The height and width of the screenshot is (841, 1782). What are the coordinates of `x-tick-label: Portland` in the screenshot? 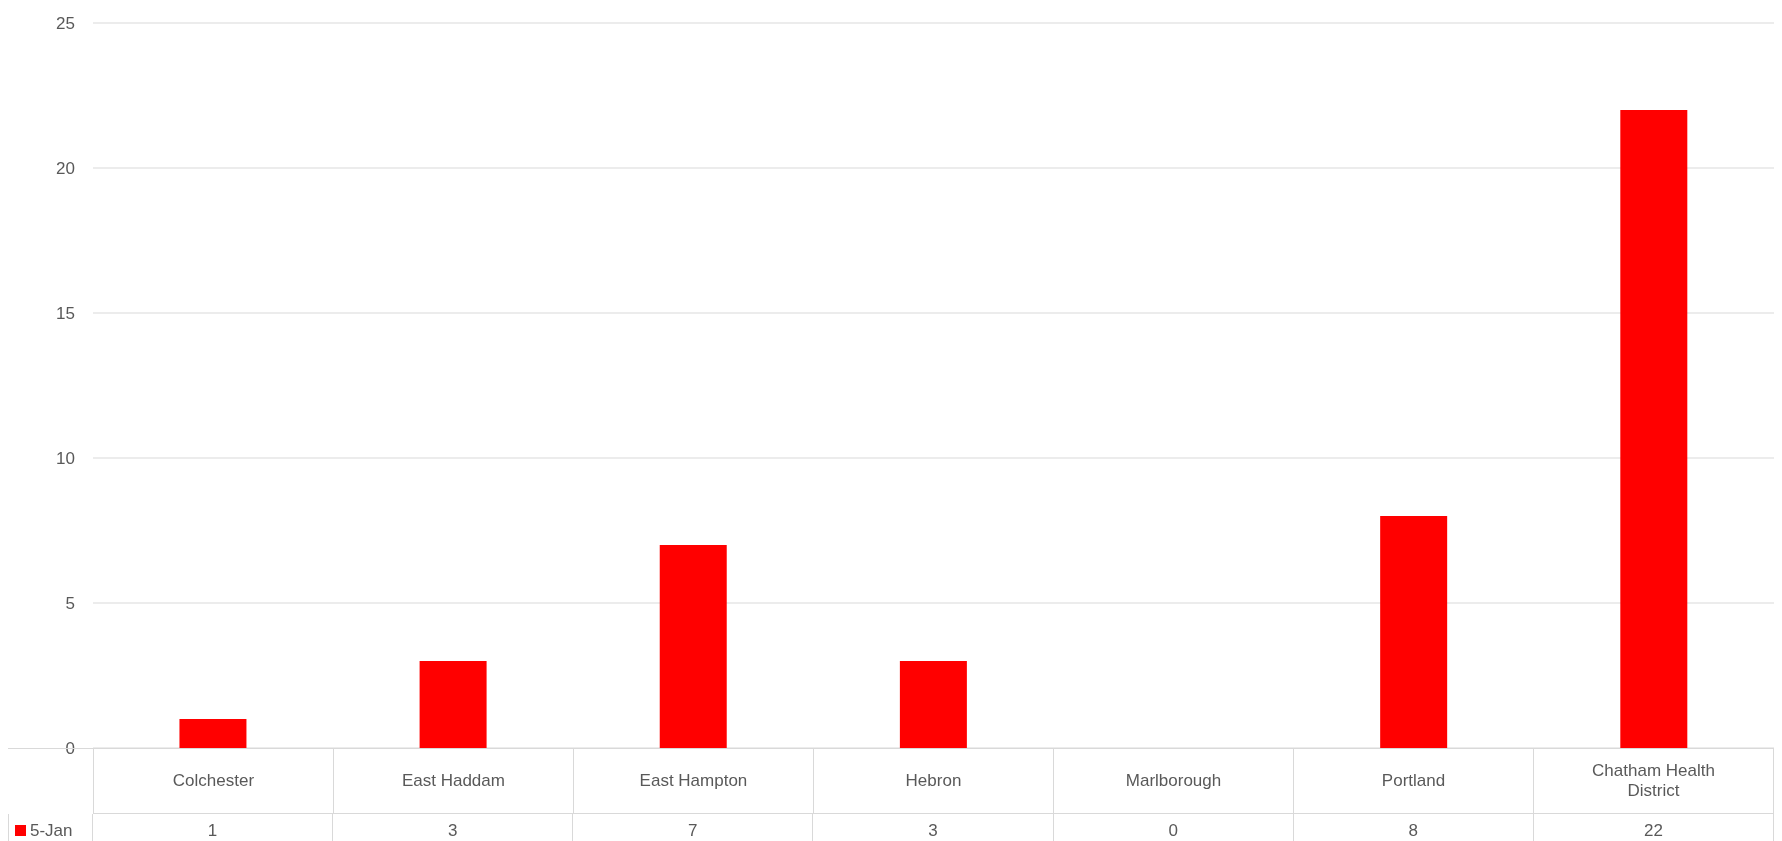 It's located at (1414, 781).